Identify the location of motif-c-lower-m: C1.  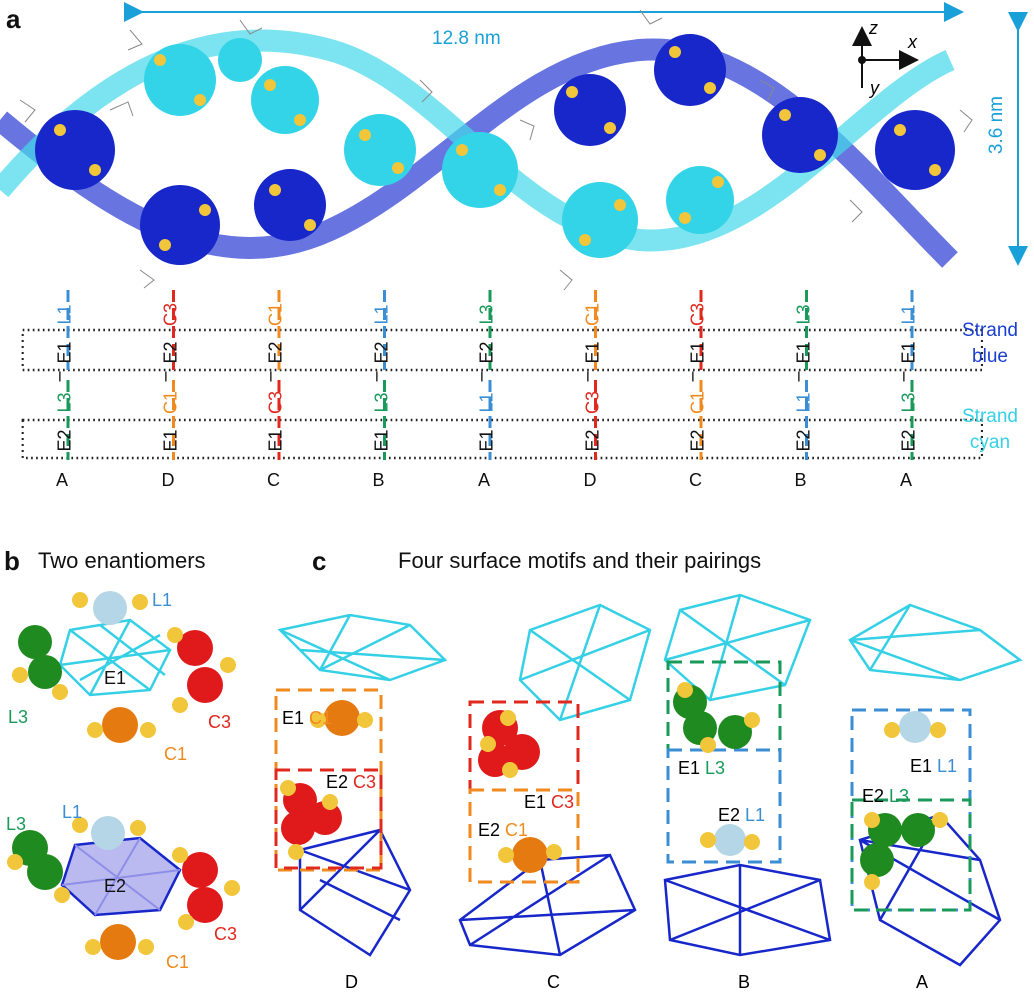
(517, 830).